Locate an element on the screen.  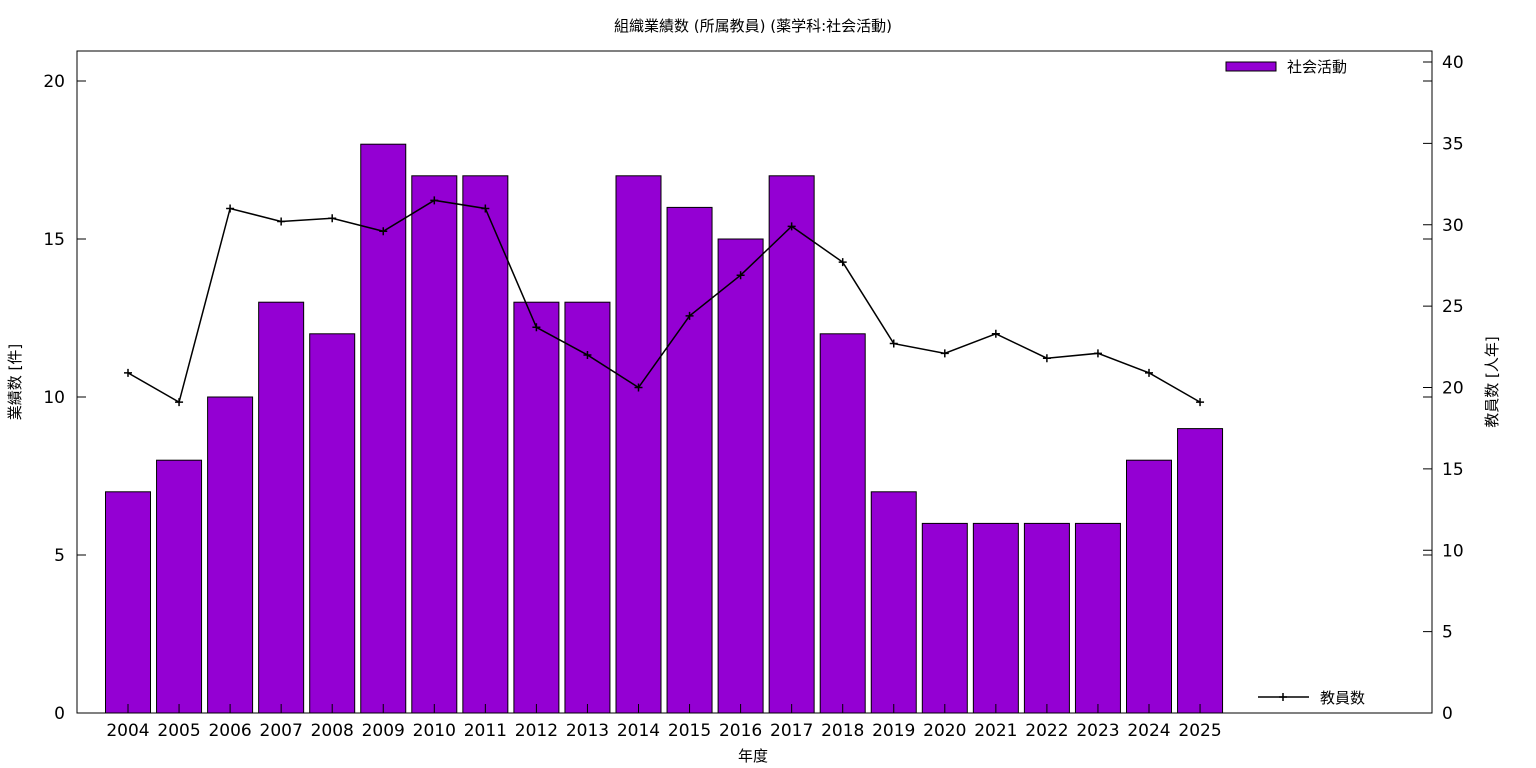
line-point-2013 is located at coordinates (587, 354).